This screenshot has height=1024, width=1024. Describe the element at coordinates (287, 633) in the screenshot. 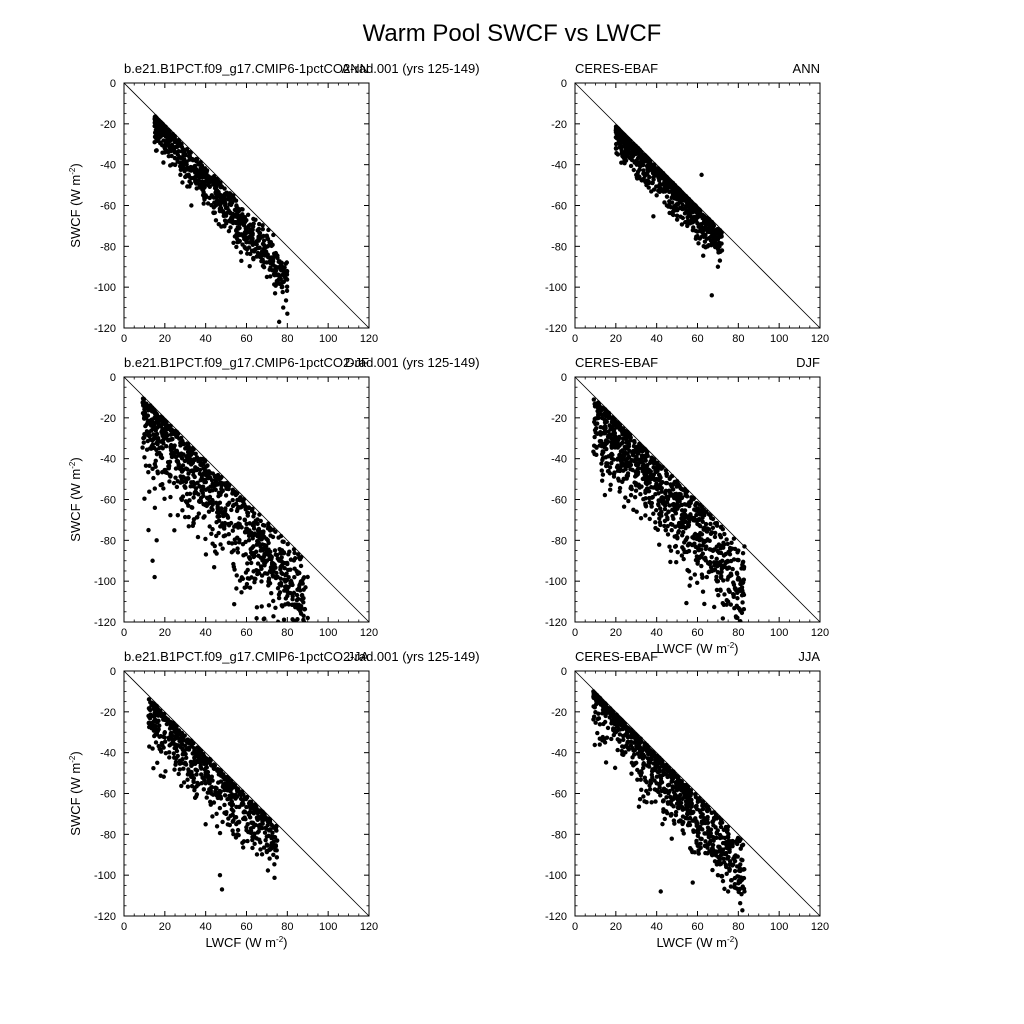

I see `x-tick-label: 80` at that location.